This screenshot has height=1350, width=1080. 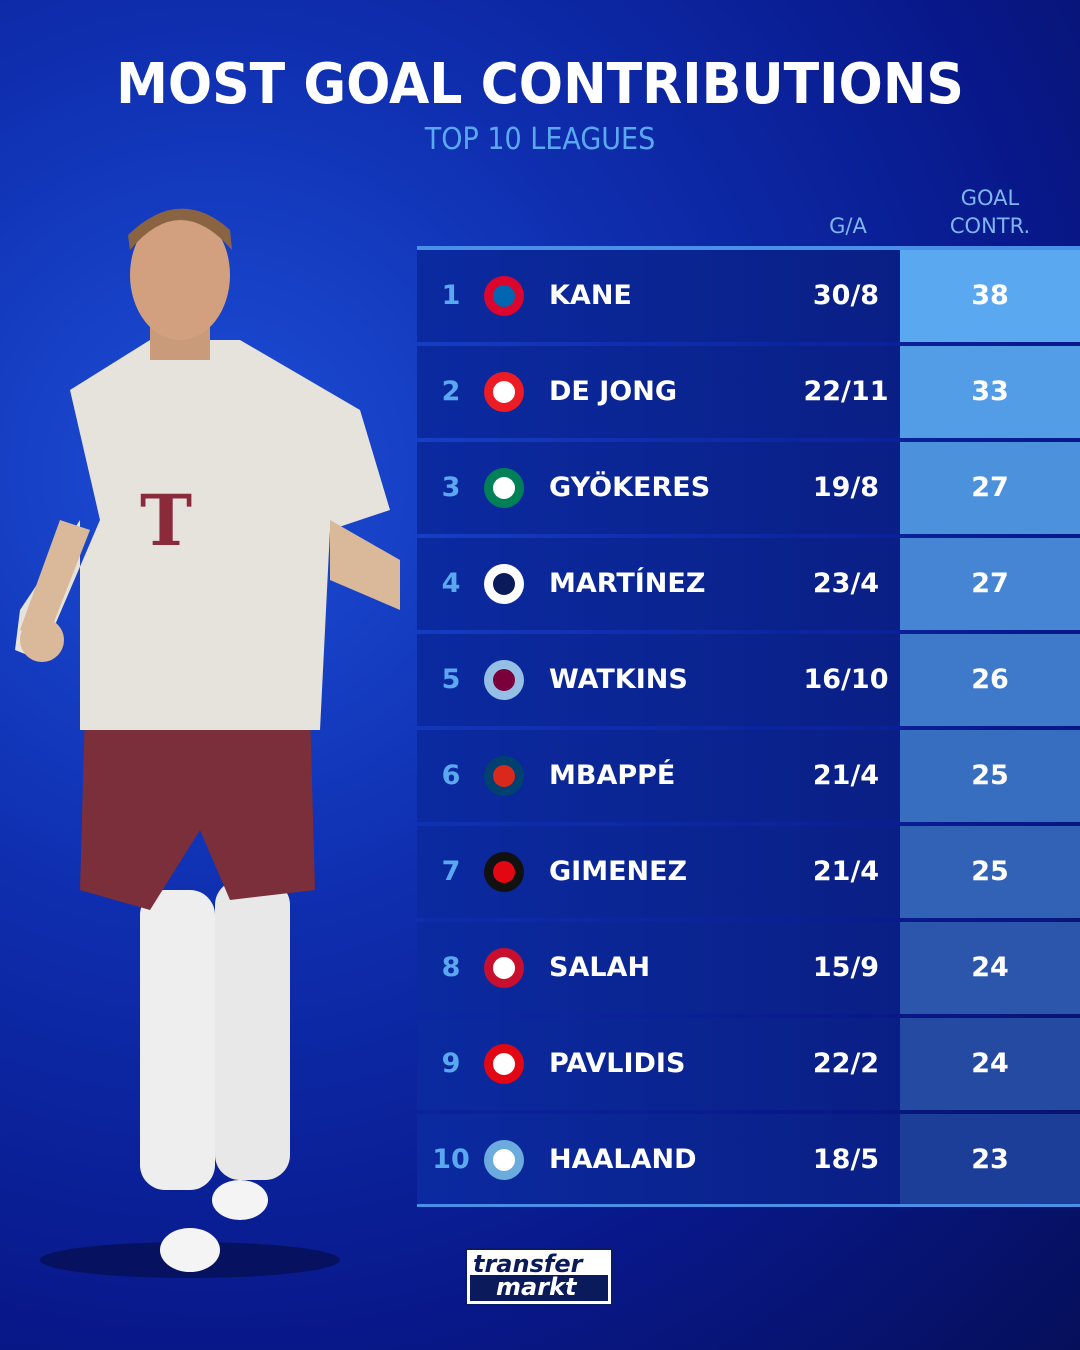 I want to click on feyenoord-crest-icon, so click(x=504, y=872).